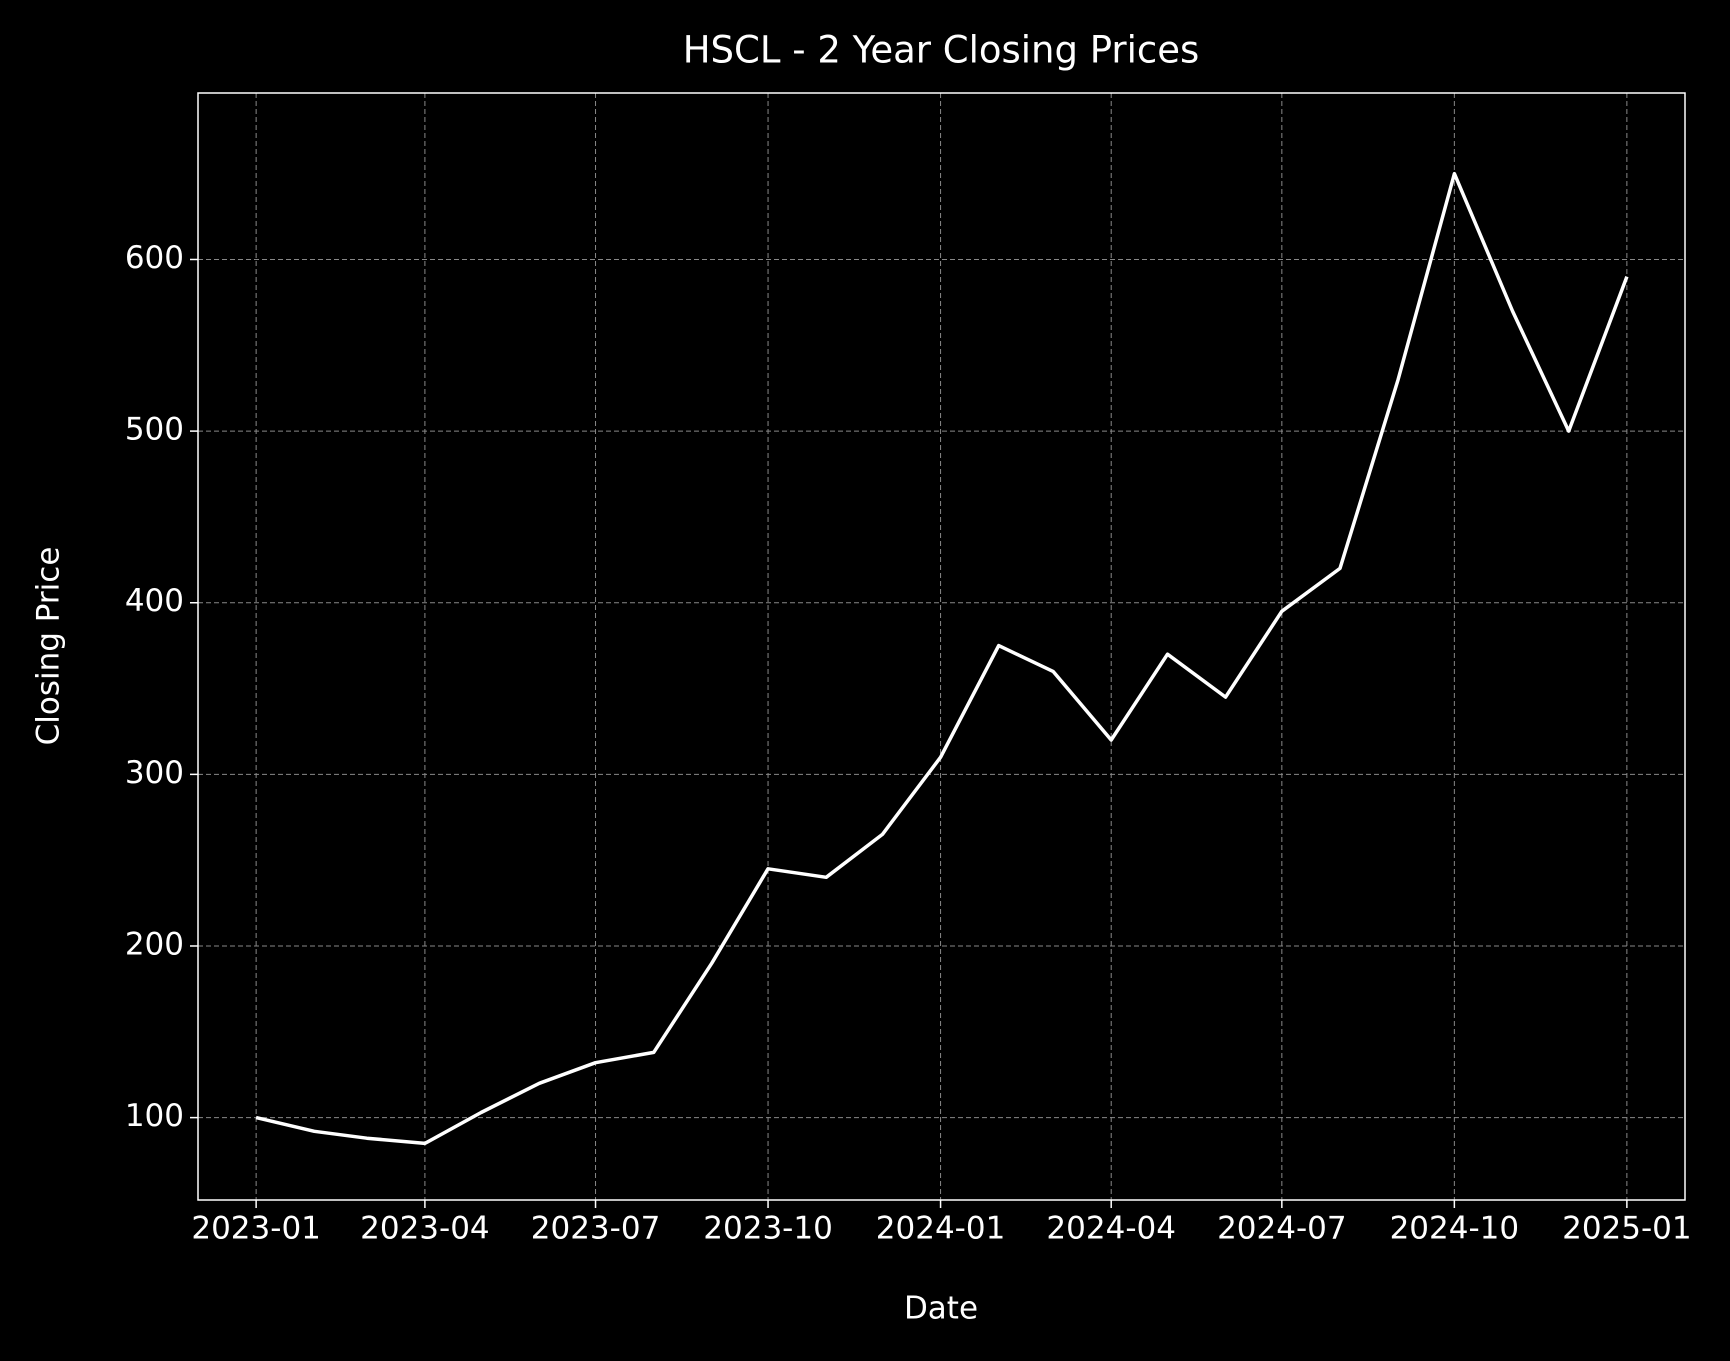 This screenshot has height=1361, width=1730. What do you see at coordinates (1282, 1229) in the screenshot?
I see `x-tick-label: 2024-07` at bounding box center [1282, 1229].